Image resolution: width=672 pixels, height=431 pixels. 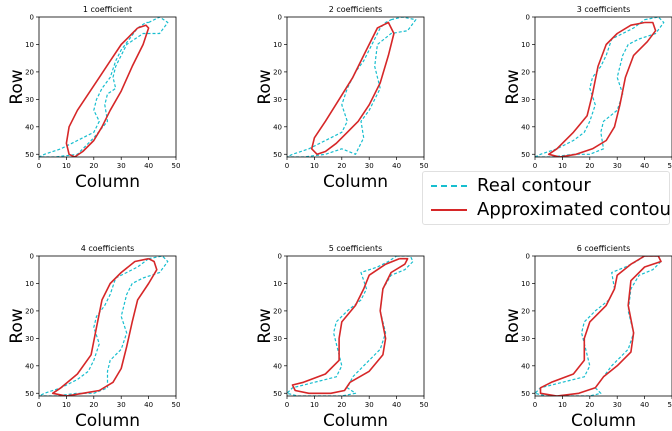 I want to click on legend-label-approx: Approximated contour, so click(x=574, y=209).